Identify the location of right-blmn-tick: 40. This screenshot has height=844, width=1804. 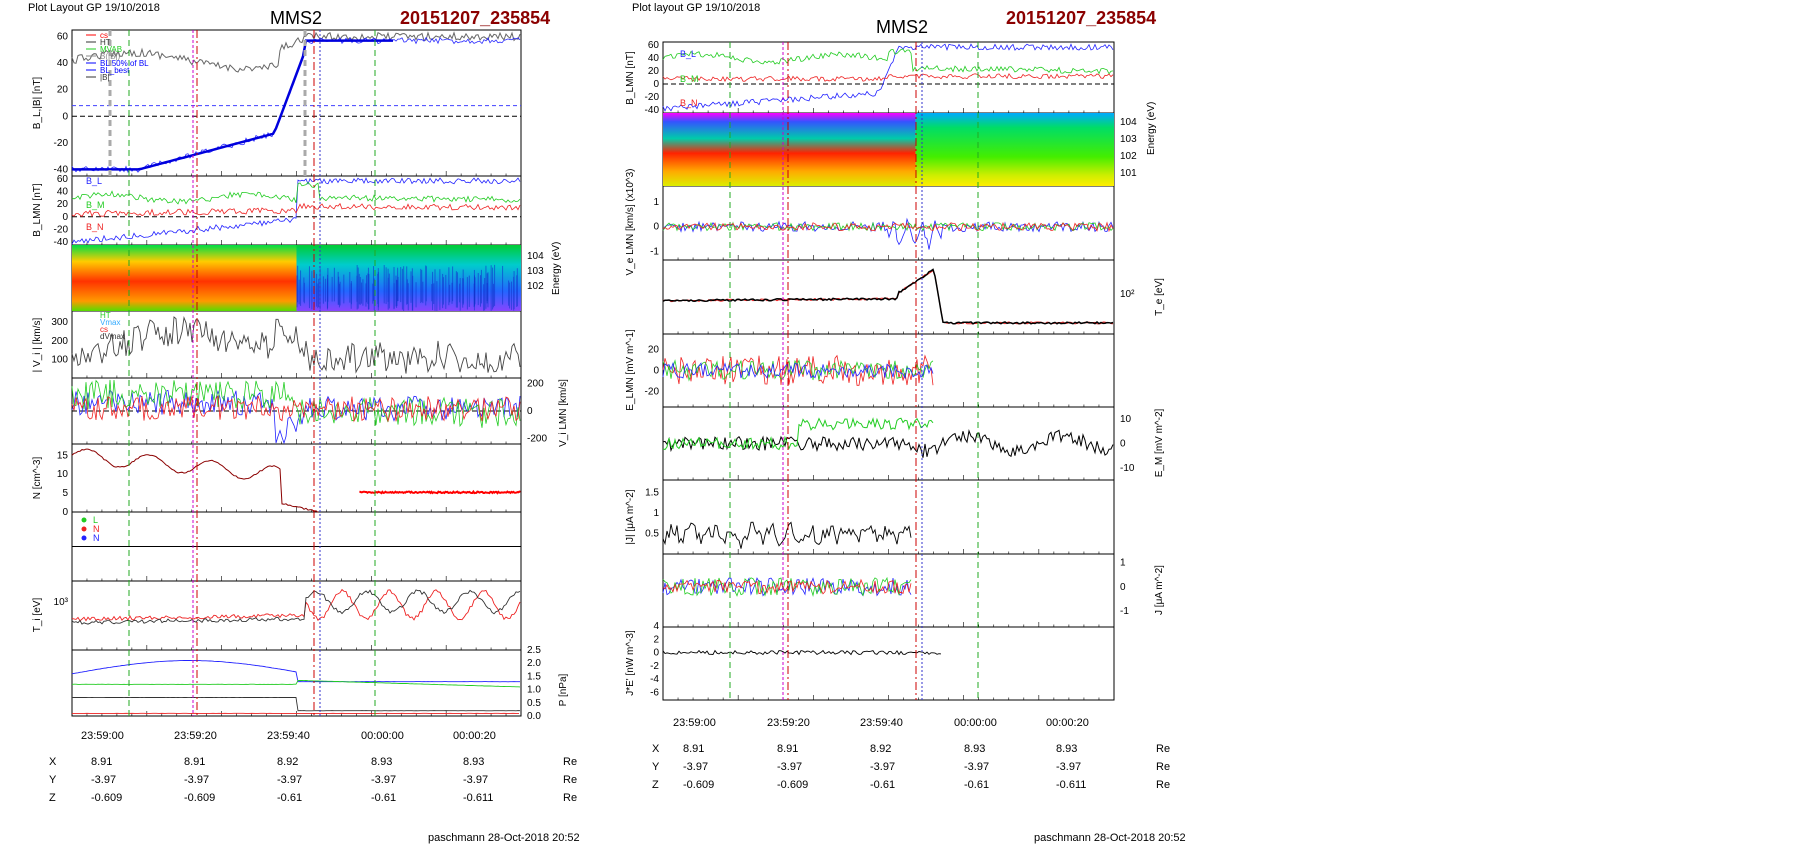
(654, 58).